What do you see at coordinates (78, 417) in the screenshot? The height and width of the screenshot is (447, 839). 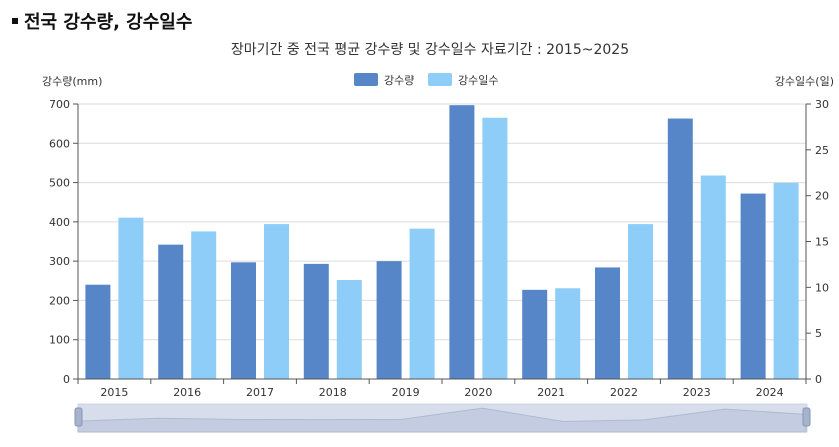 I see `zoom-handle-left` at bounding box center [78, 417].